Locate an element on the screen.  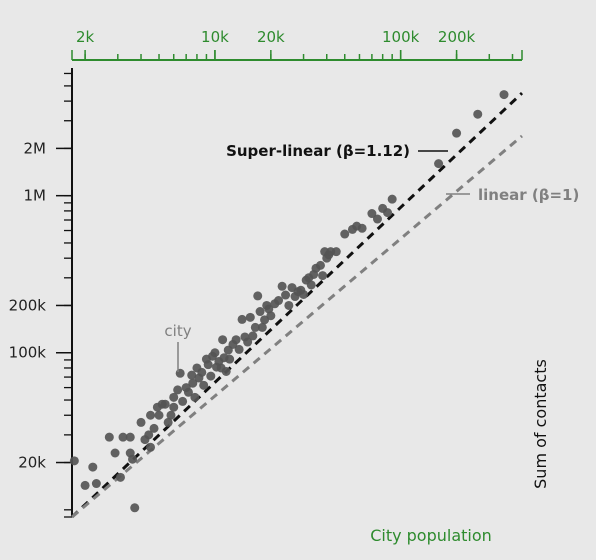
linear-label: linear (β=1) is located at coordinates (528, 195).